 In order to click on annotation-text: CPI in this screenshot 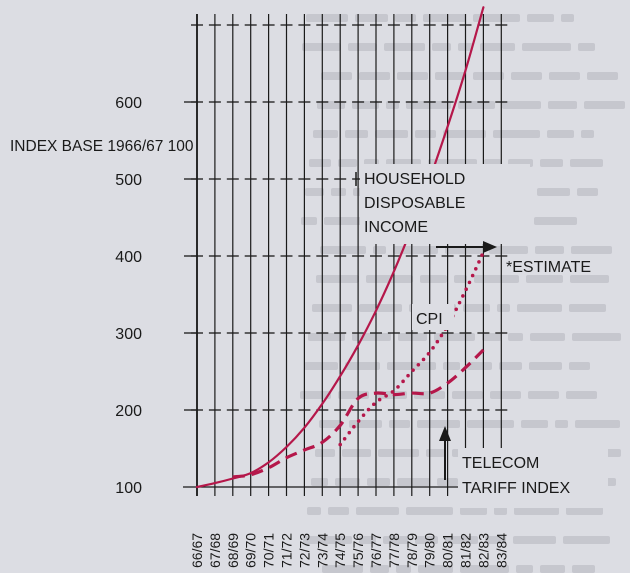, I will do `click(429, 319)`.